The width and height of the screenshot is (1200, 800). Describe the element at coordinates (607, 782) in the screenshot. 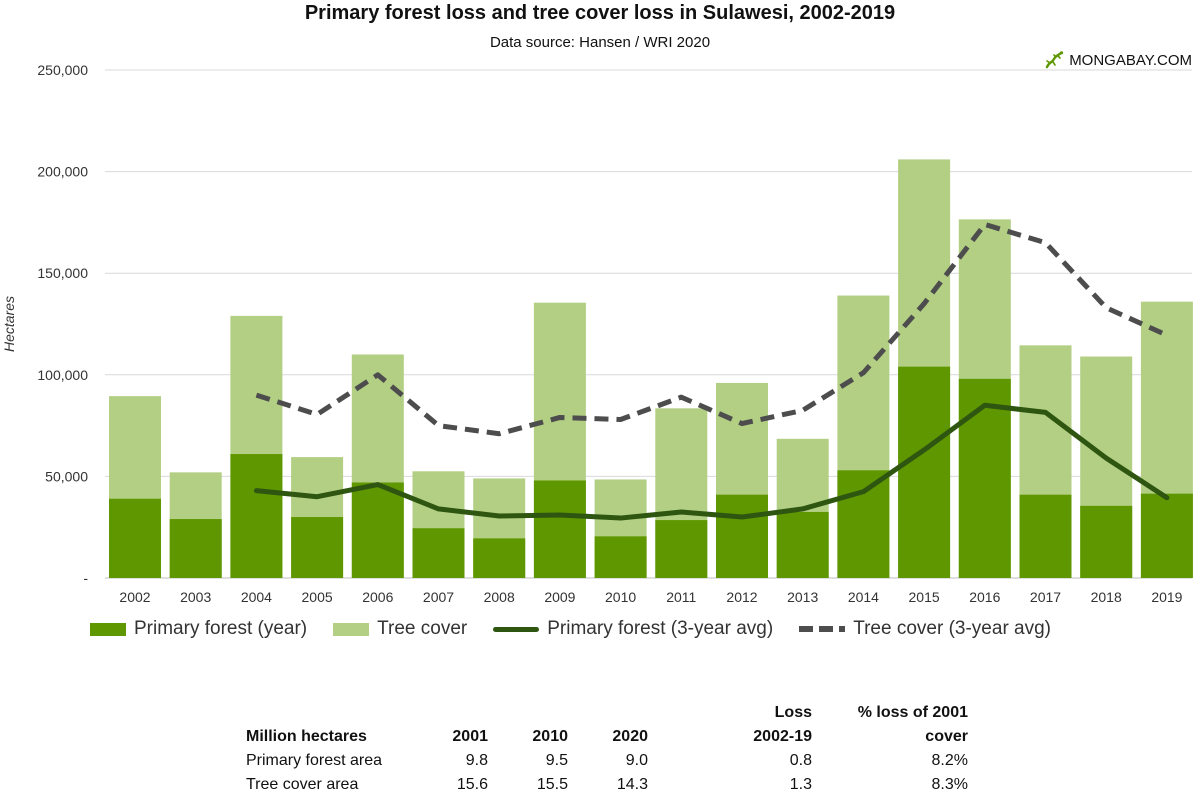

I see `summary-row: Tree cover area 15.6 15.5 14.3 1.3 8.3%` at that location.